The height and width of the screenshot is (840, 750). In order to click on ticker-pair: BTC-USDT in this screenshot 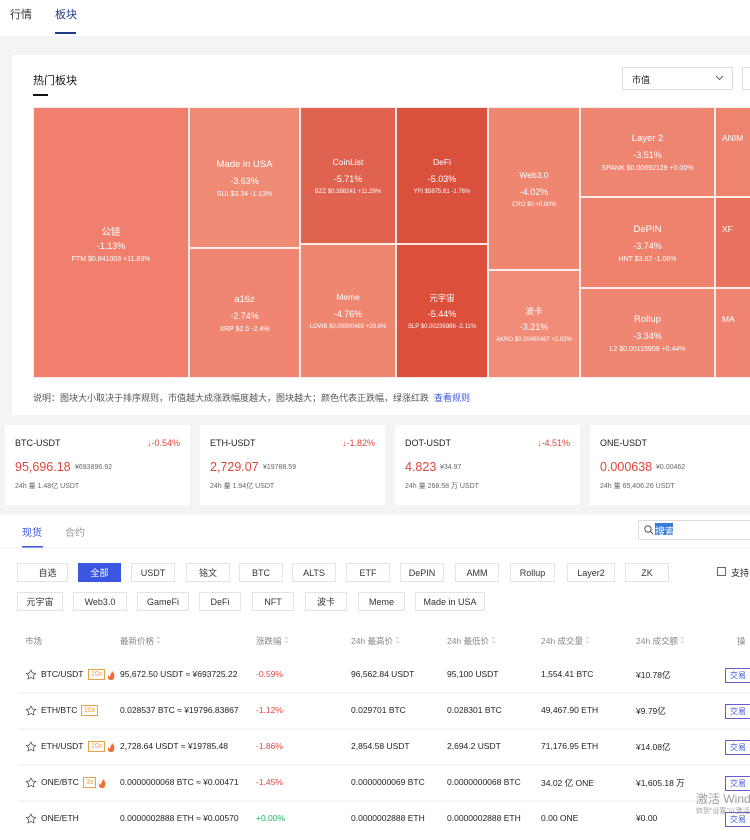, I will do `click(38, 443)`.